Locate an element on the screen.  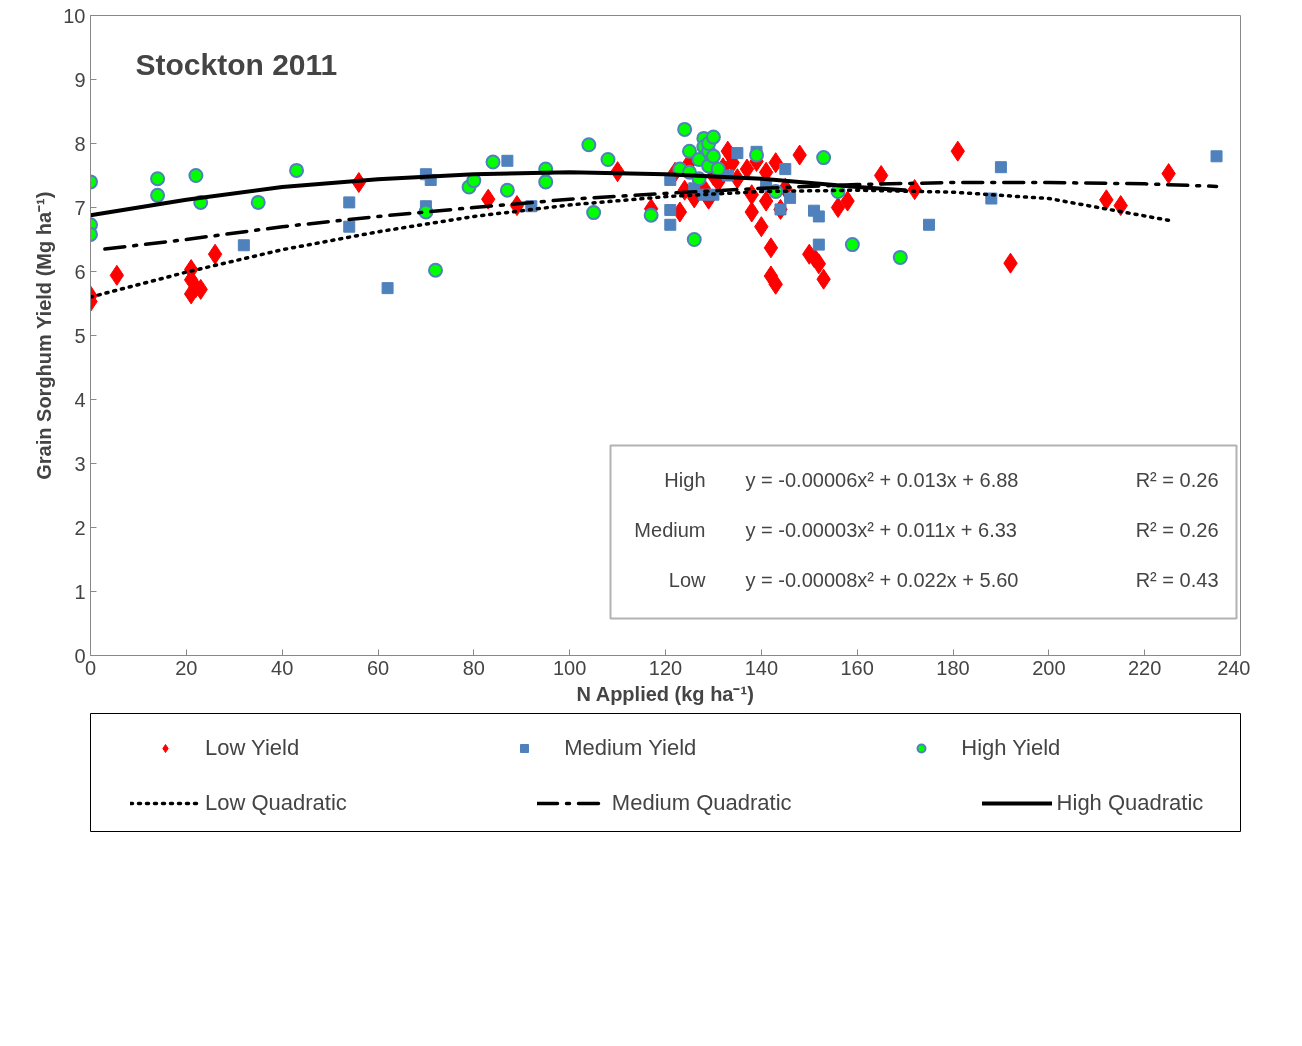
y-tick-label: 5 is located at coordinates (80, 335).